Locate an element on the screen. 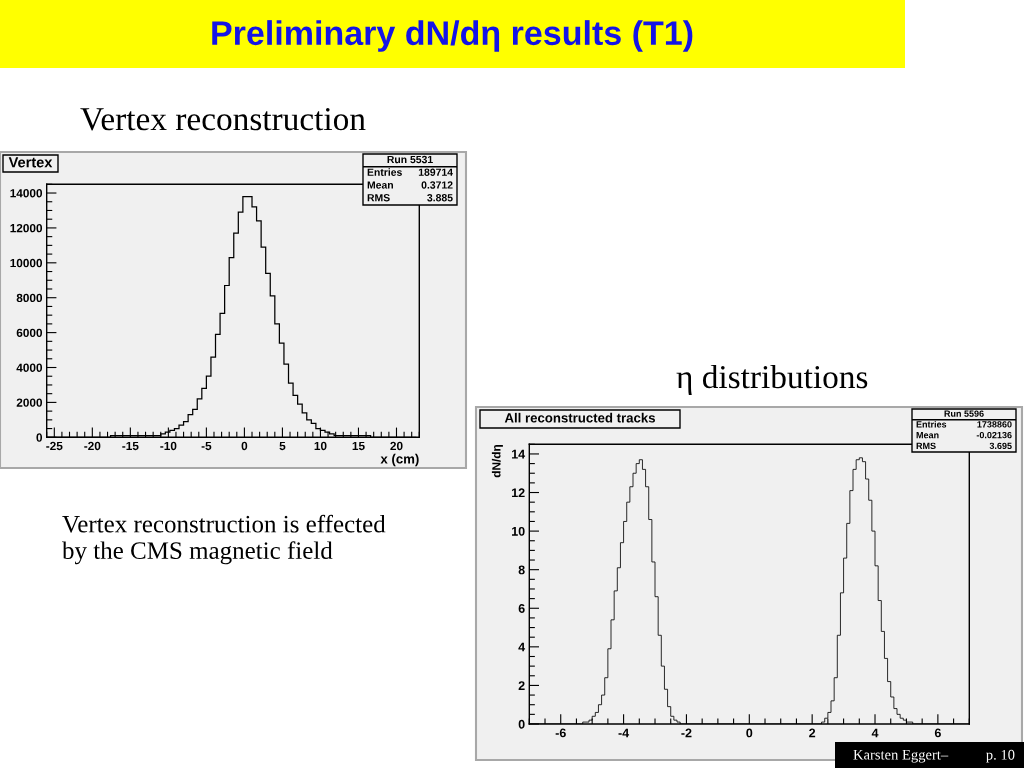 The width and height of the screenshot is (1024, 768). y-tick-label: 4000 is located at coordinates (29, 367).